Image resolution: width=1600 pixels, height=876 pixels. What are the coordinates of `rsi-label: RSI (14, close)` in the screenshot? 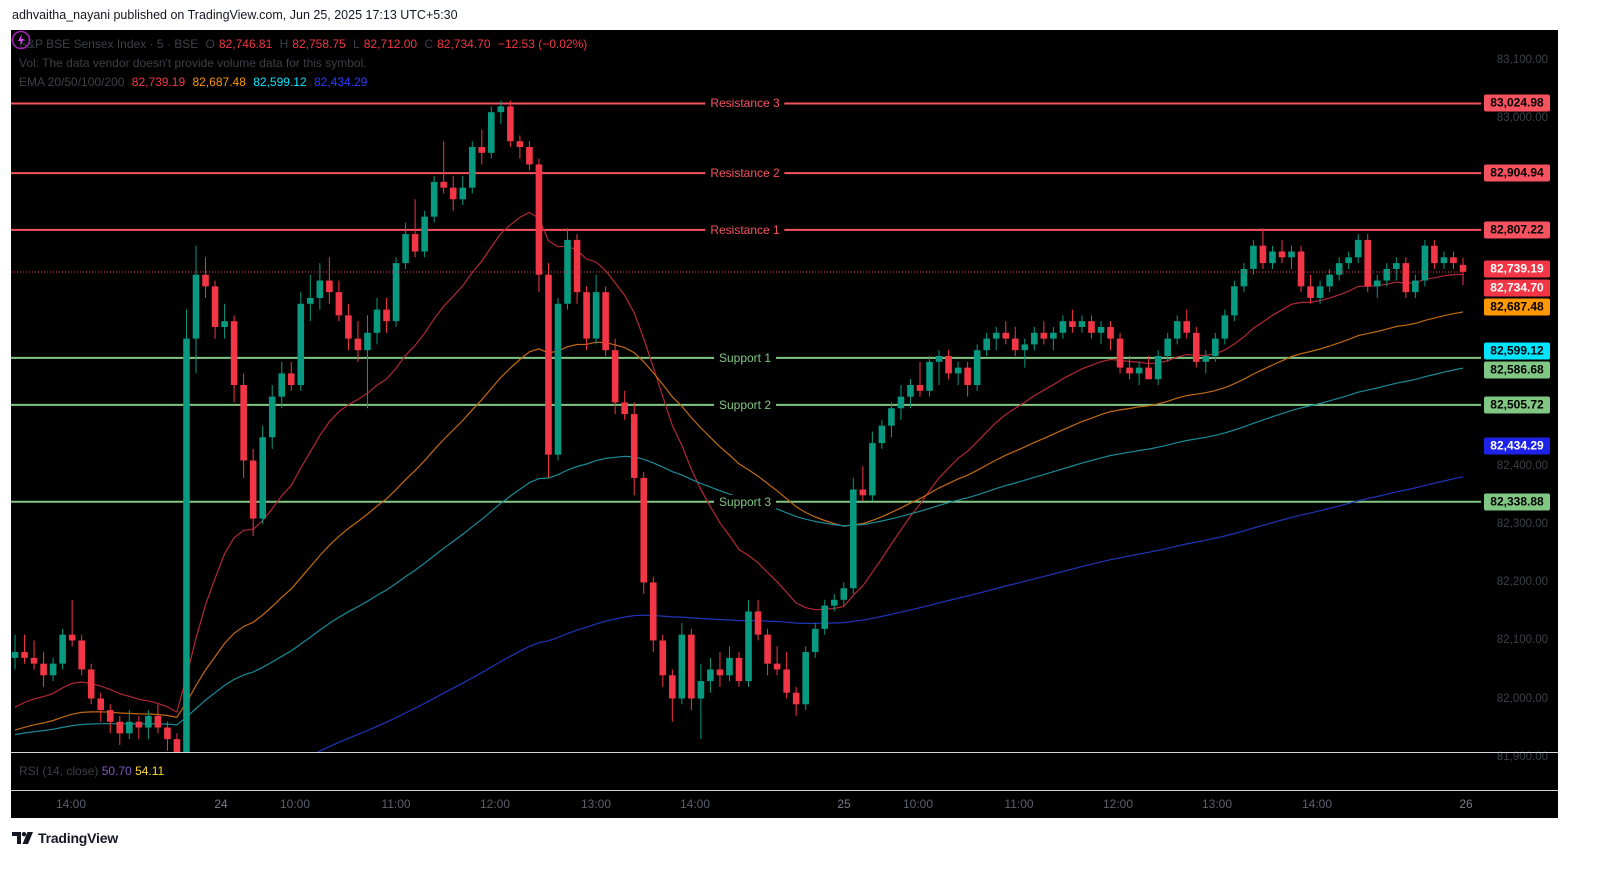 It's located at (59, 771).